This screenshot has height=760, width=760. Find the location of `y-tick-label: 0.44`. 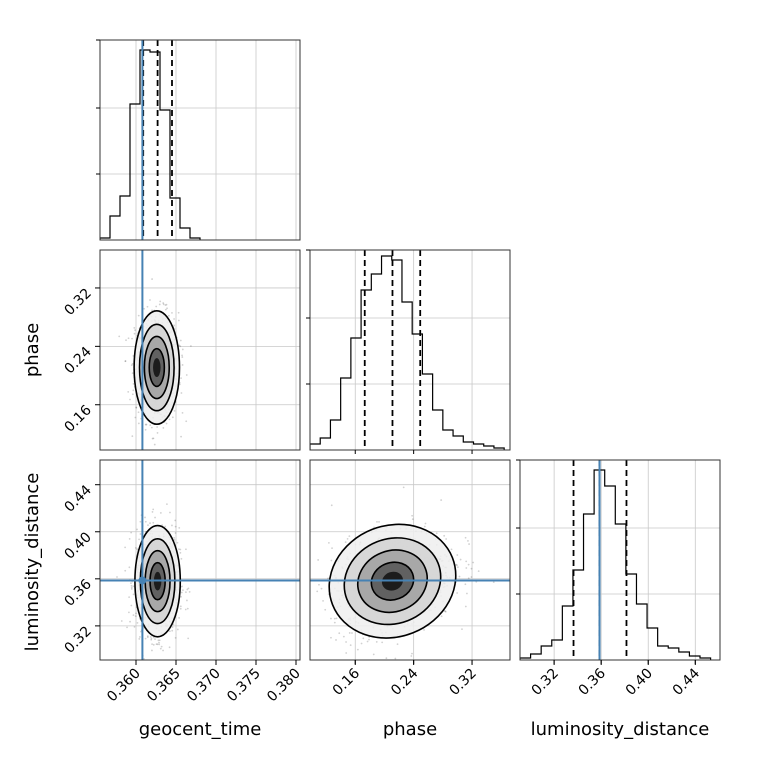

y-tick-label: 0.44 is located at coordinates (77, 498).